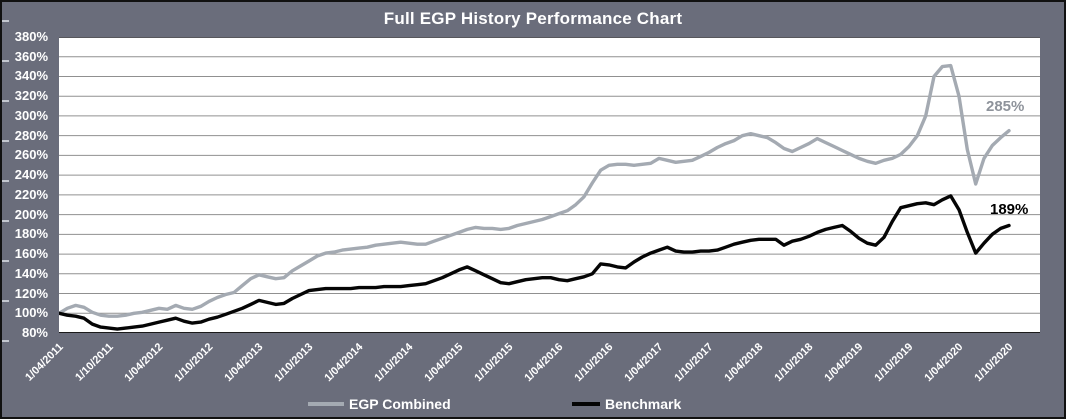 The image size is (1066, 419). What do you see at coordinates (44, 362) in the screenshot?
I see `x-axis-label-1-04-2011: 1/04/2011` at bounding box center [44, 362].